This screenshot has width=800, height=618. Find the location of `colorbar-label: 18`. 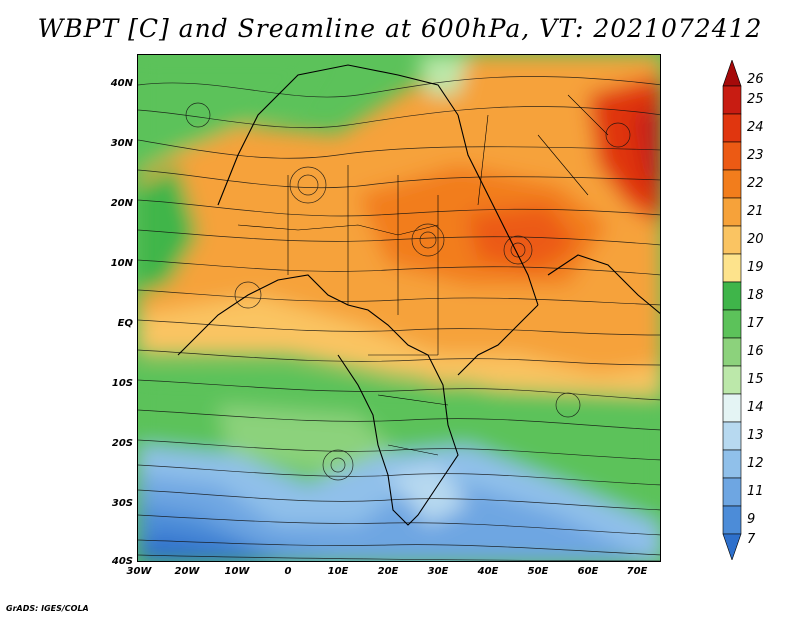

colorbar-label: 18 is located at coordinates (755, 295).